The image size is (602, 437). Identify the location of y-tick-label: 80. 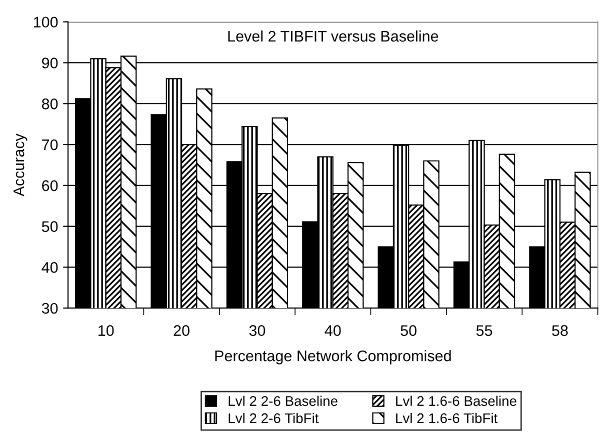
(50, 104).